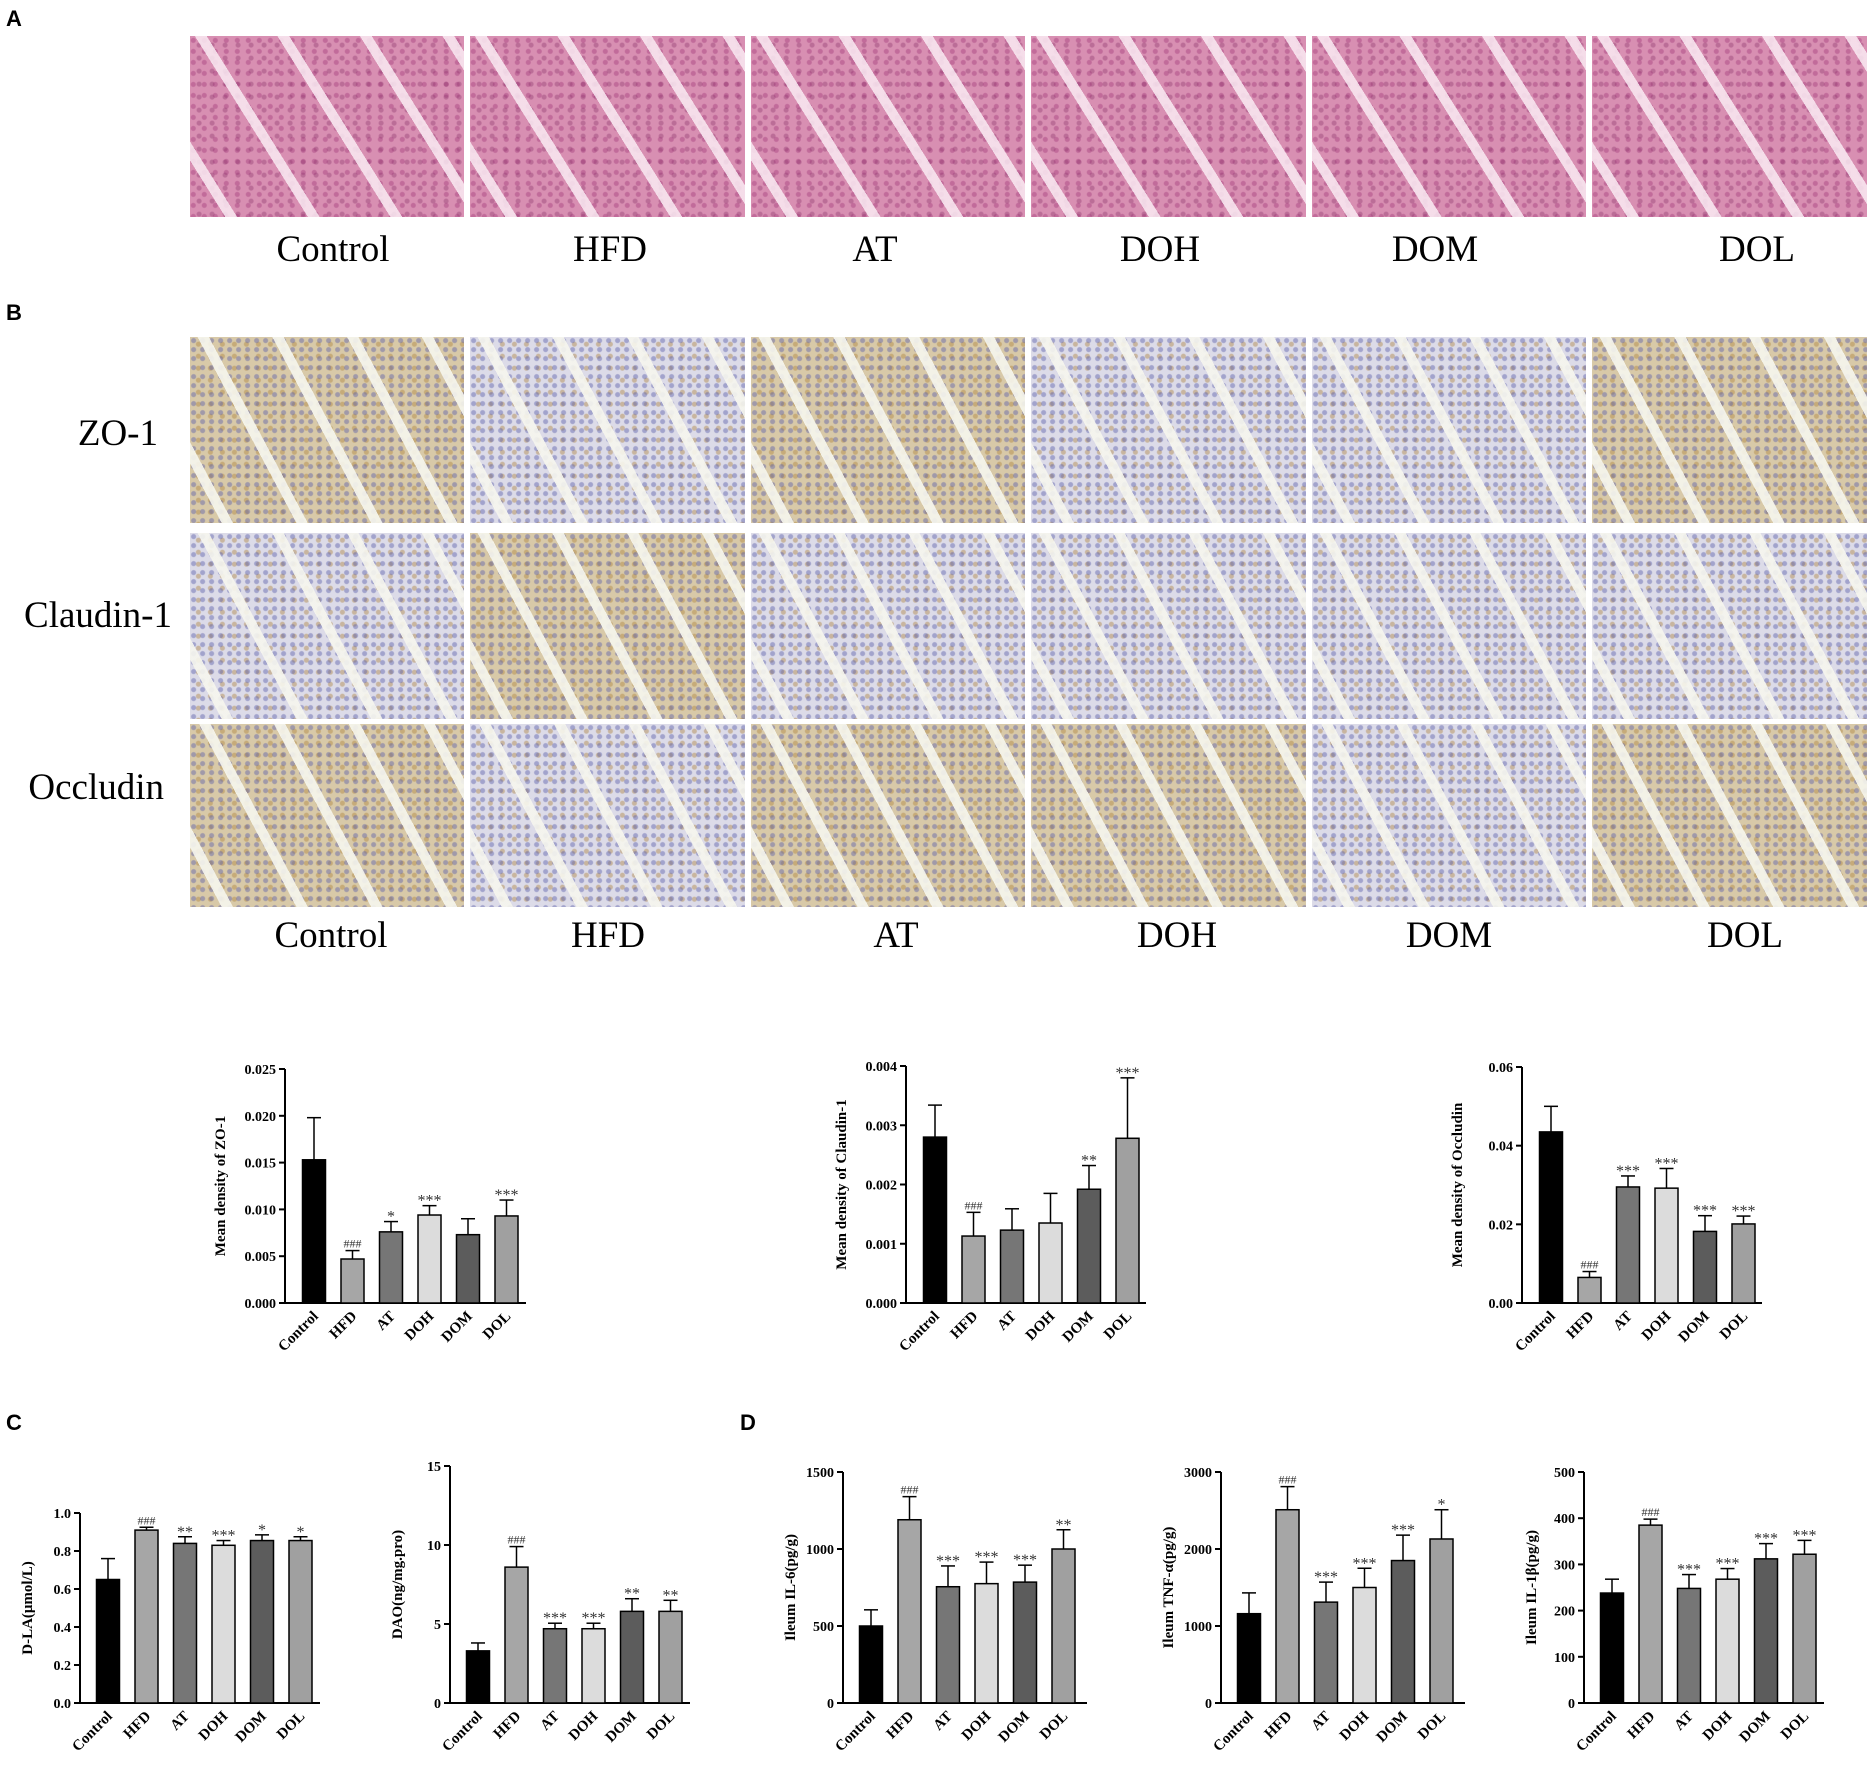 The image size is (1867, 1773). Describe the element at coordinates (386, 1321) in the screenshot. I see `zo1-x-tick-label: AT` at that location.